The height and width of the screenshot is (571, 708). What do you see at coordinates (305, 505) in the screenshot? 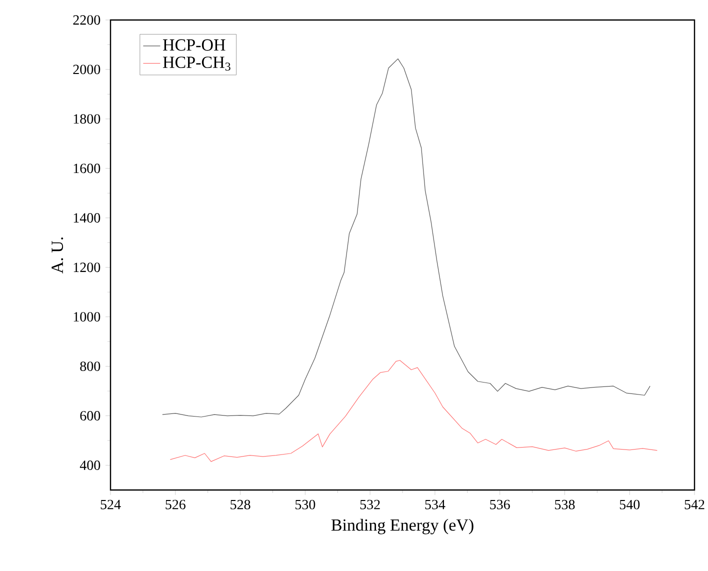
I see `x-tick-label: 530` at bounding box center [305, 505].